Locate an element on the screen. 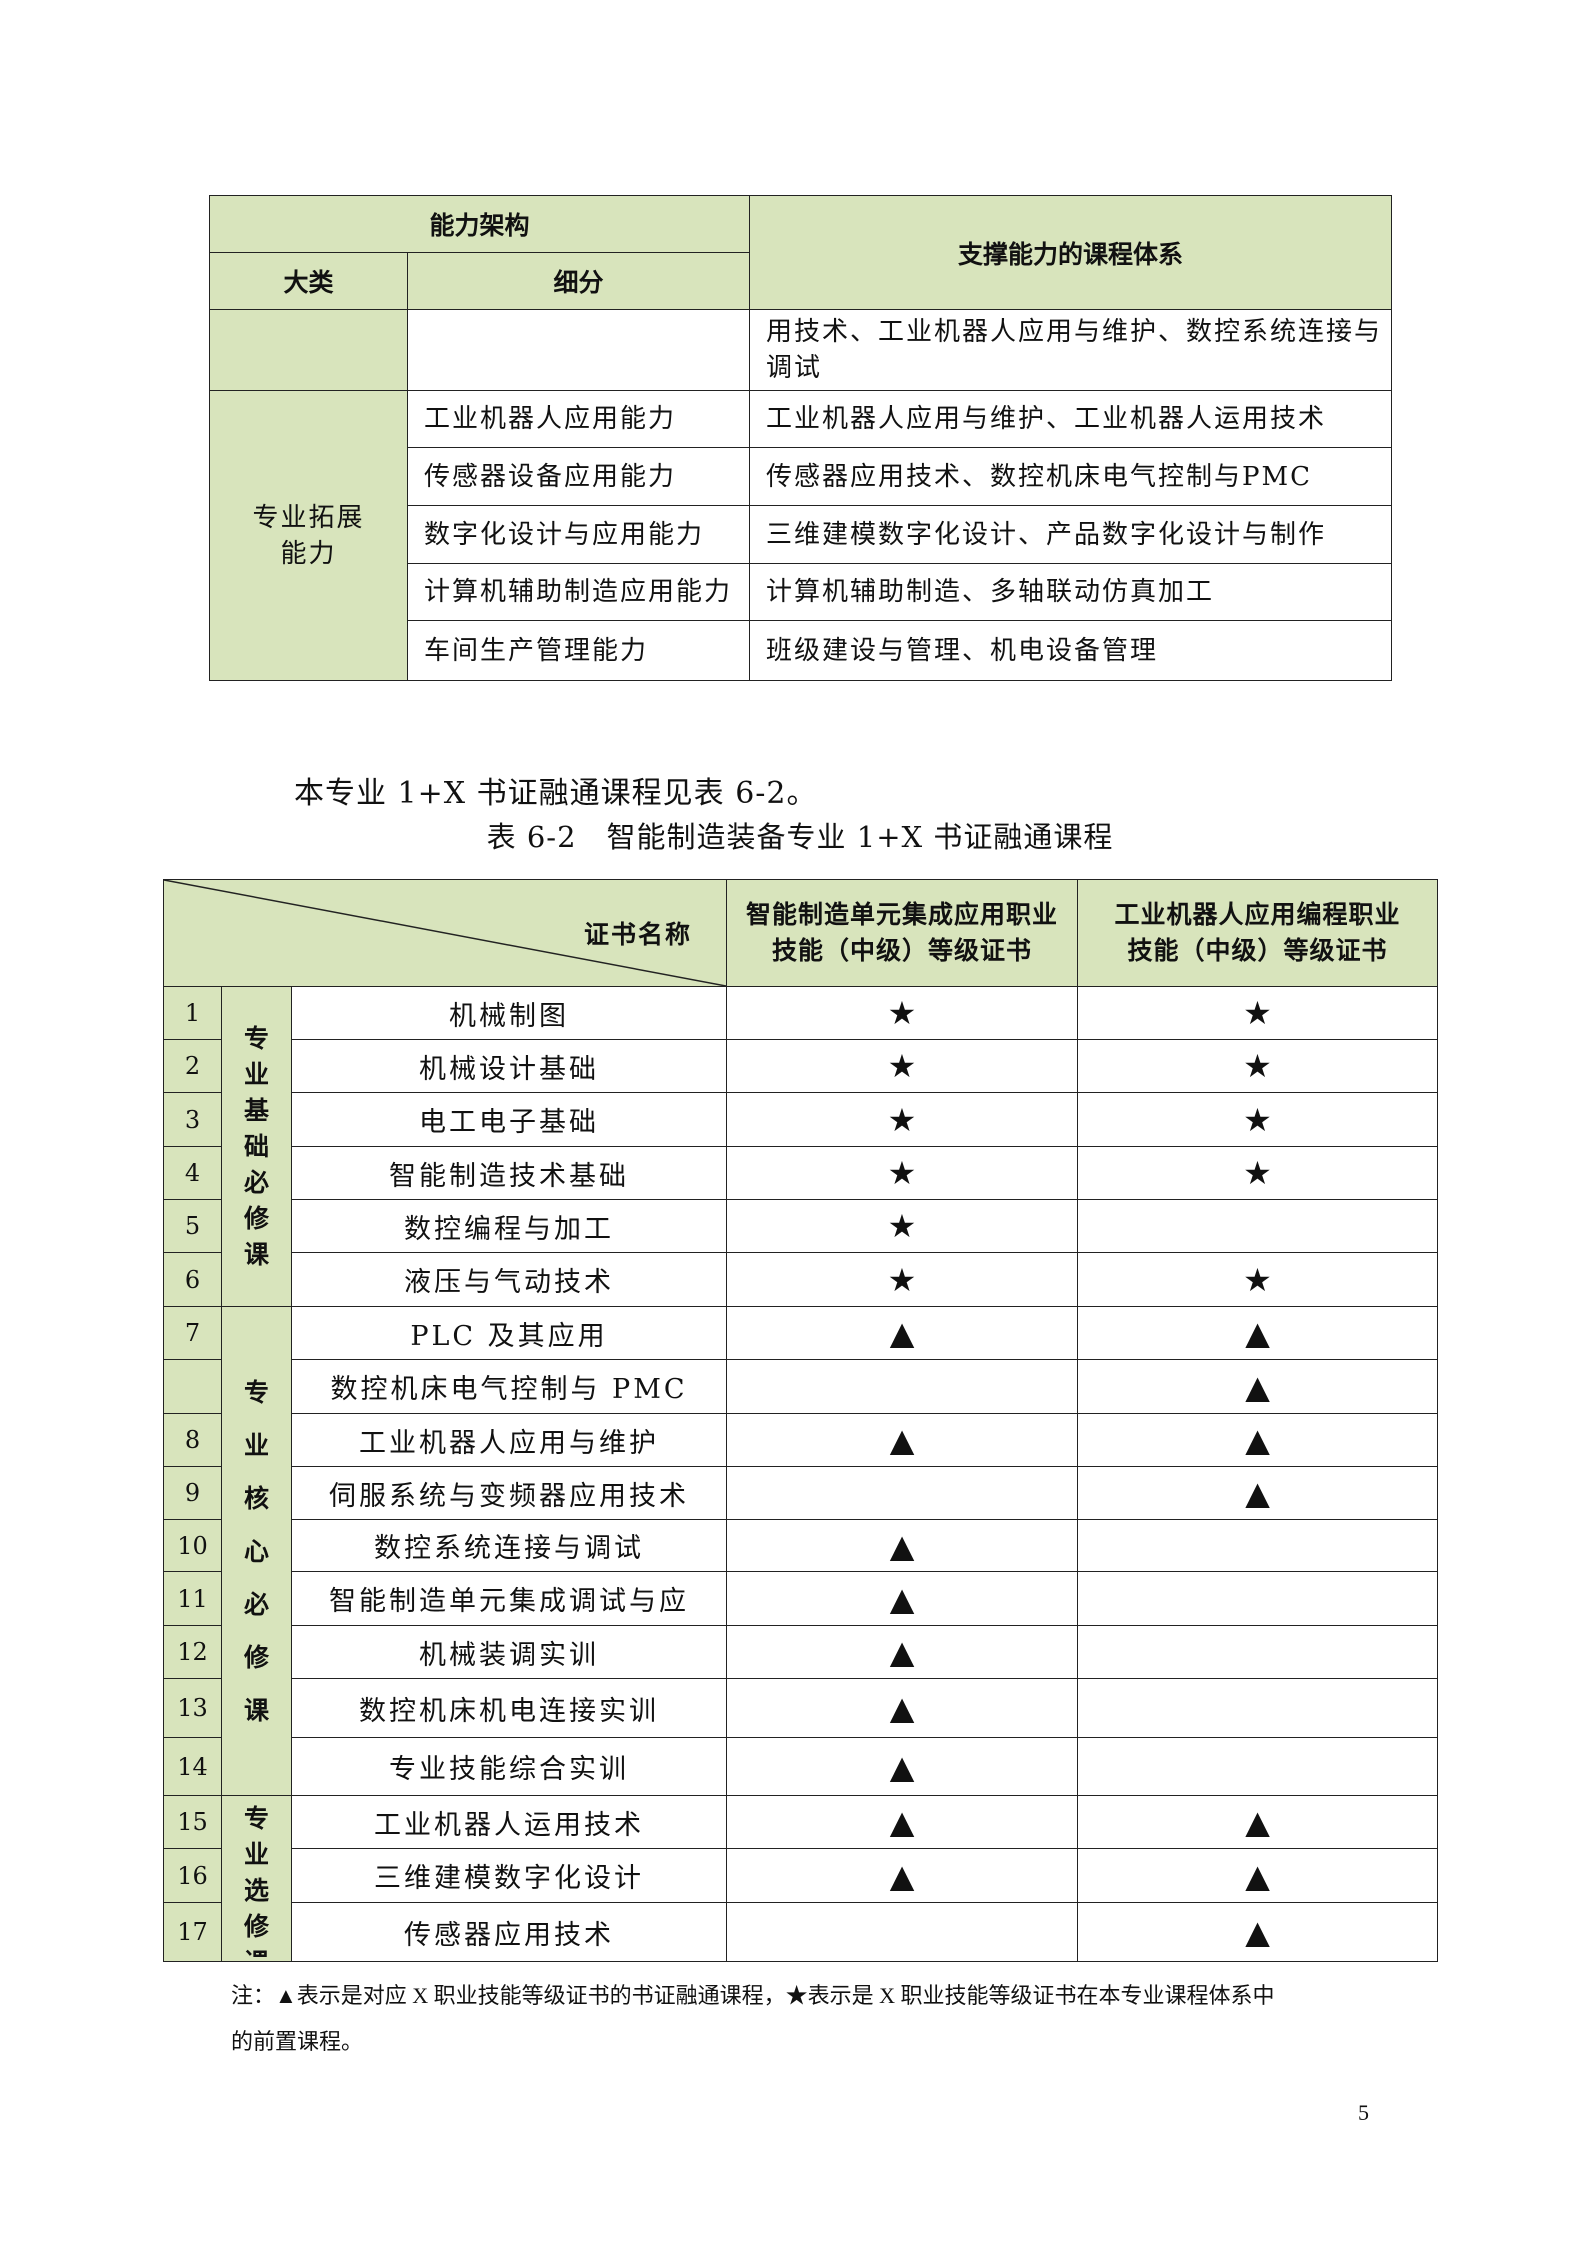 The image size is (1587, 2245). course-row: 14 专业技能综合实训 ▲ is located at coordinates (800, 1766).